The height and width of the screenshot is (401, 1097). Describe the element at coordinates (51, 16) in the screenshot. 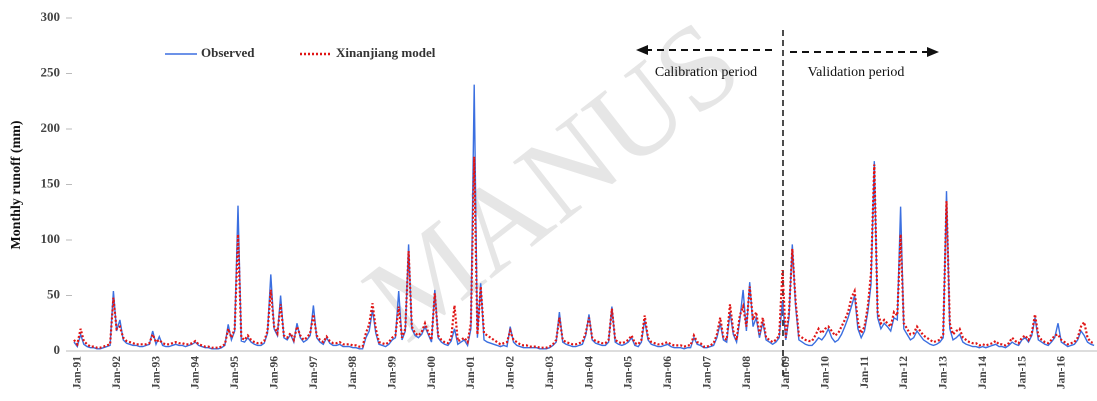

I see `y-tick-label: 300` at that location.